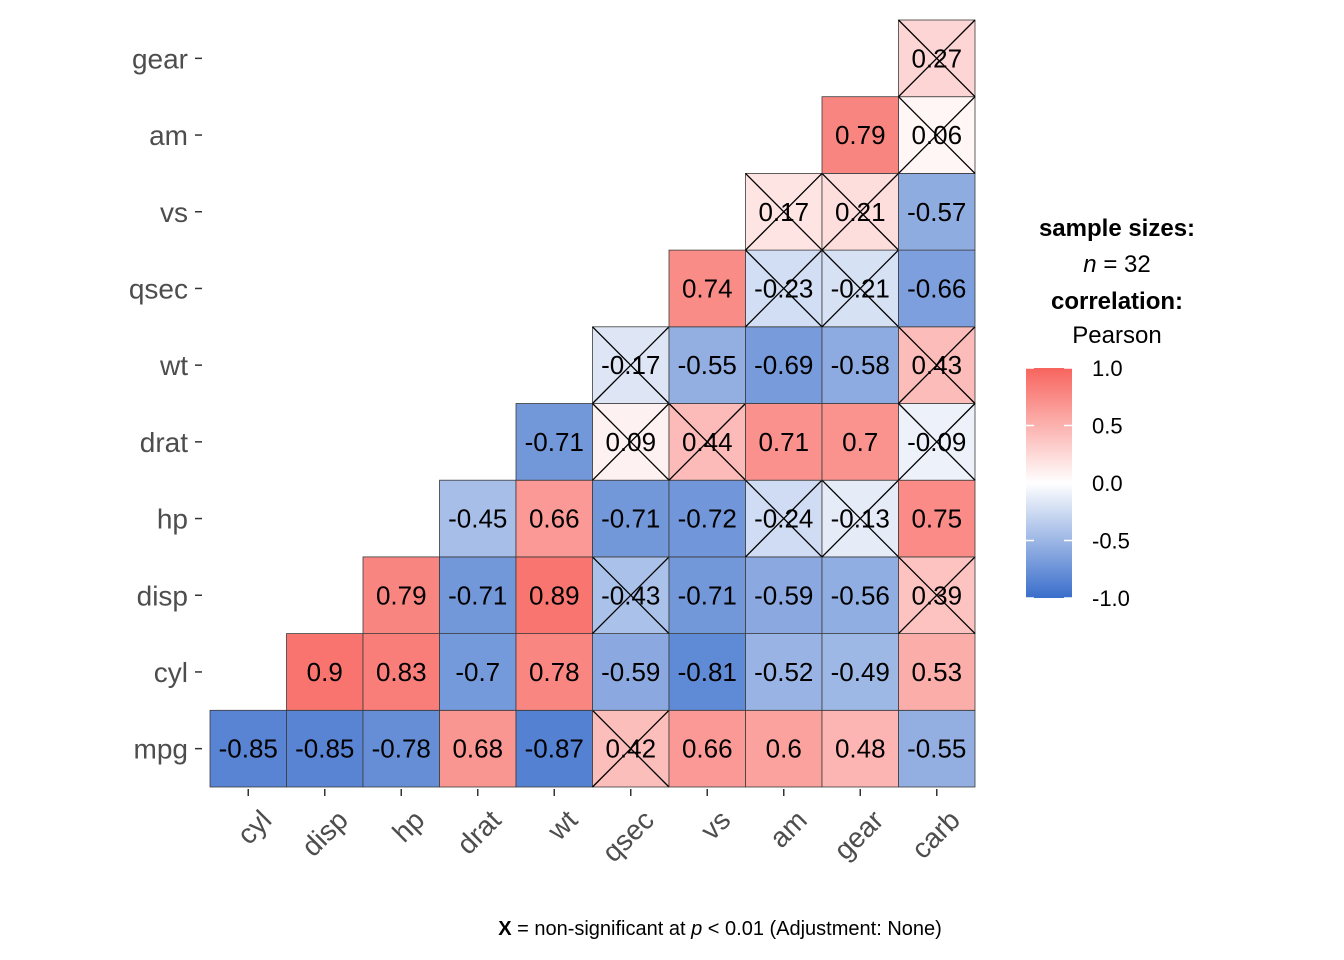 The height and width of the screenshot is (960, 1344). What do you see at coordinates (158, 288) in the screenshot?
I see `y-axis-label-qsec: qsec` at bounding box center [158, 288].